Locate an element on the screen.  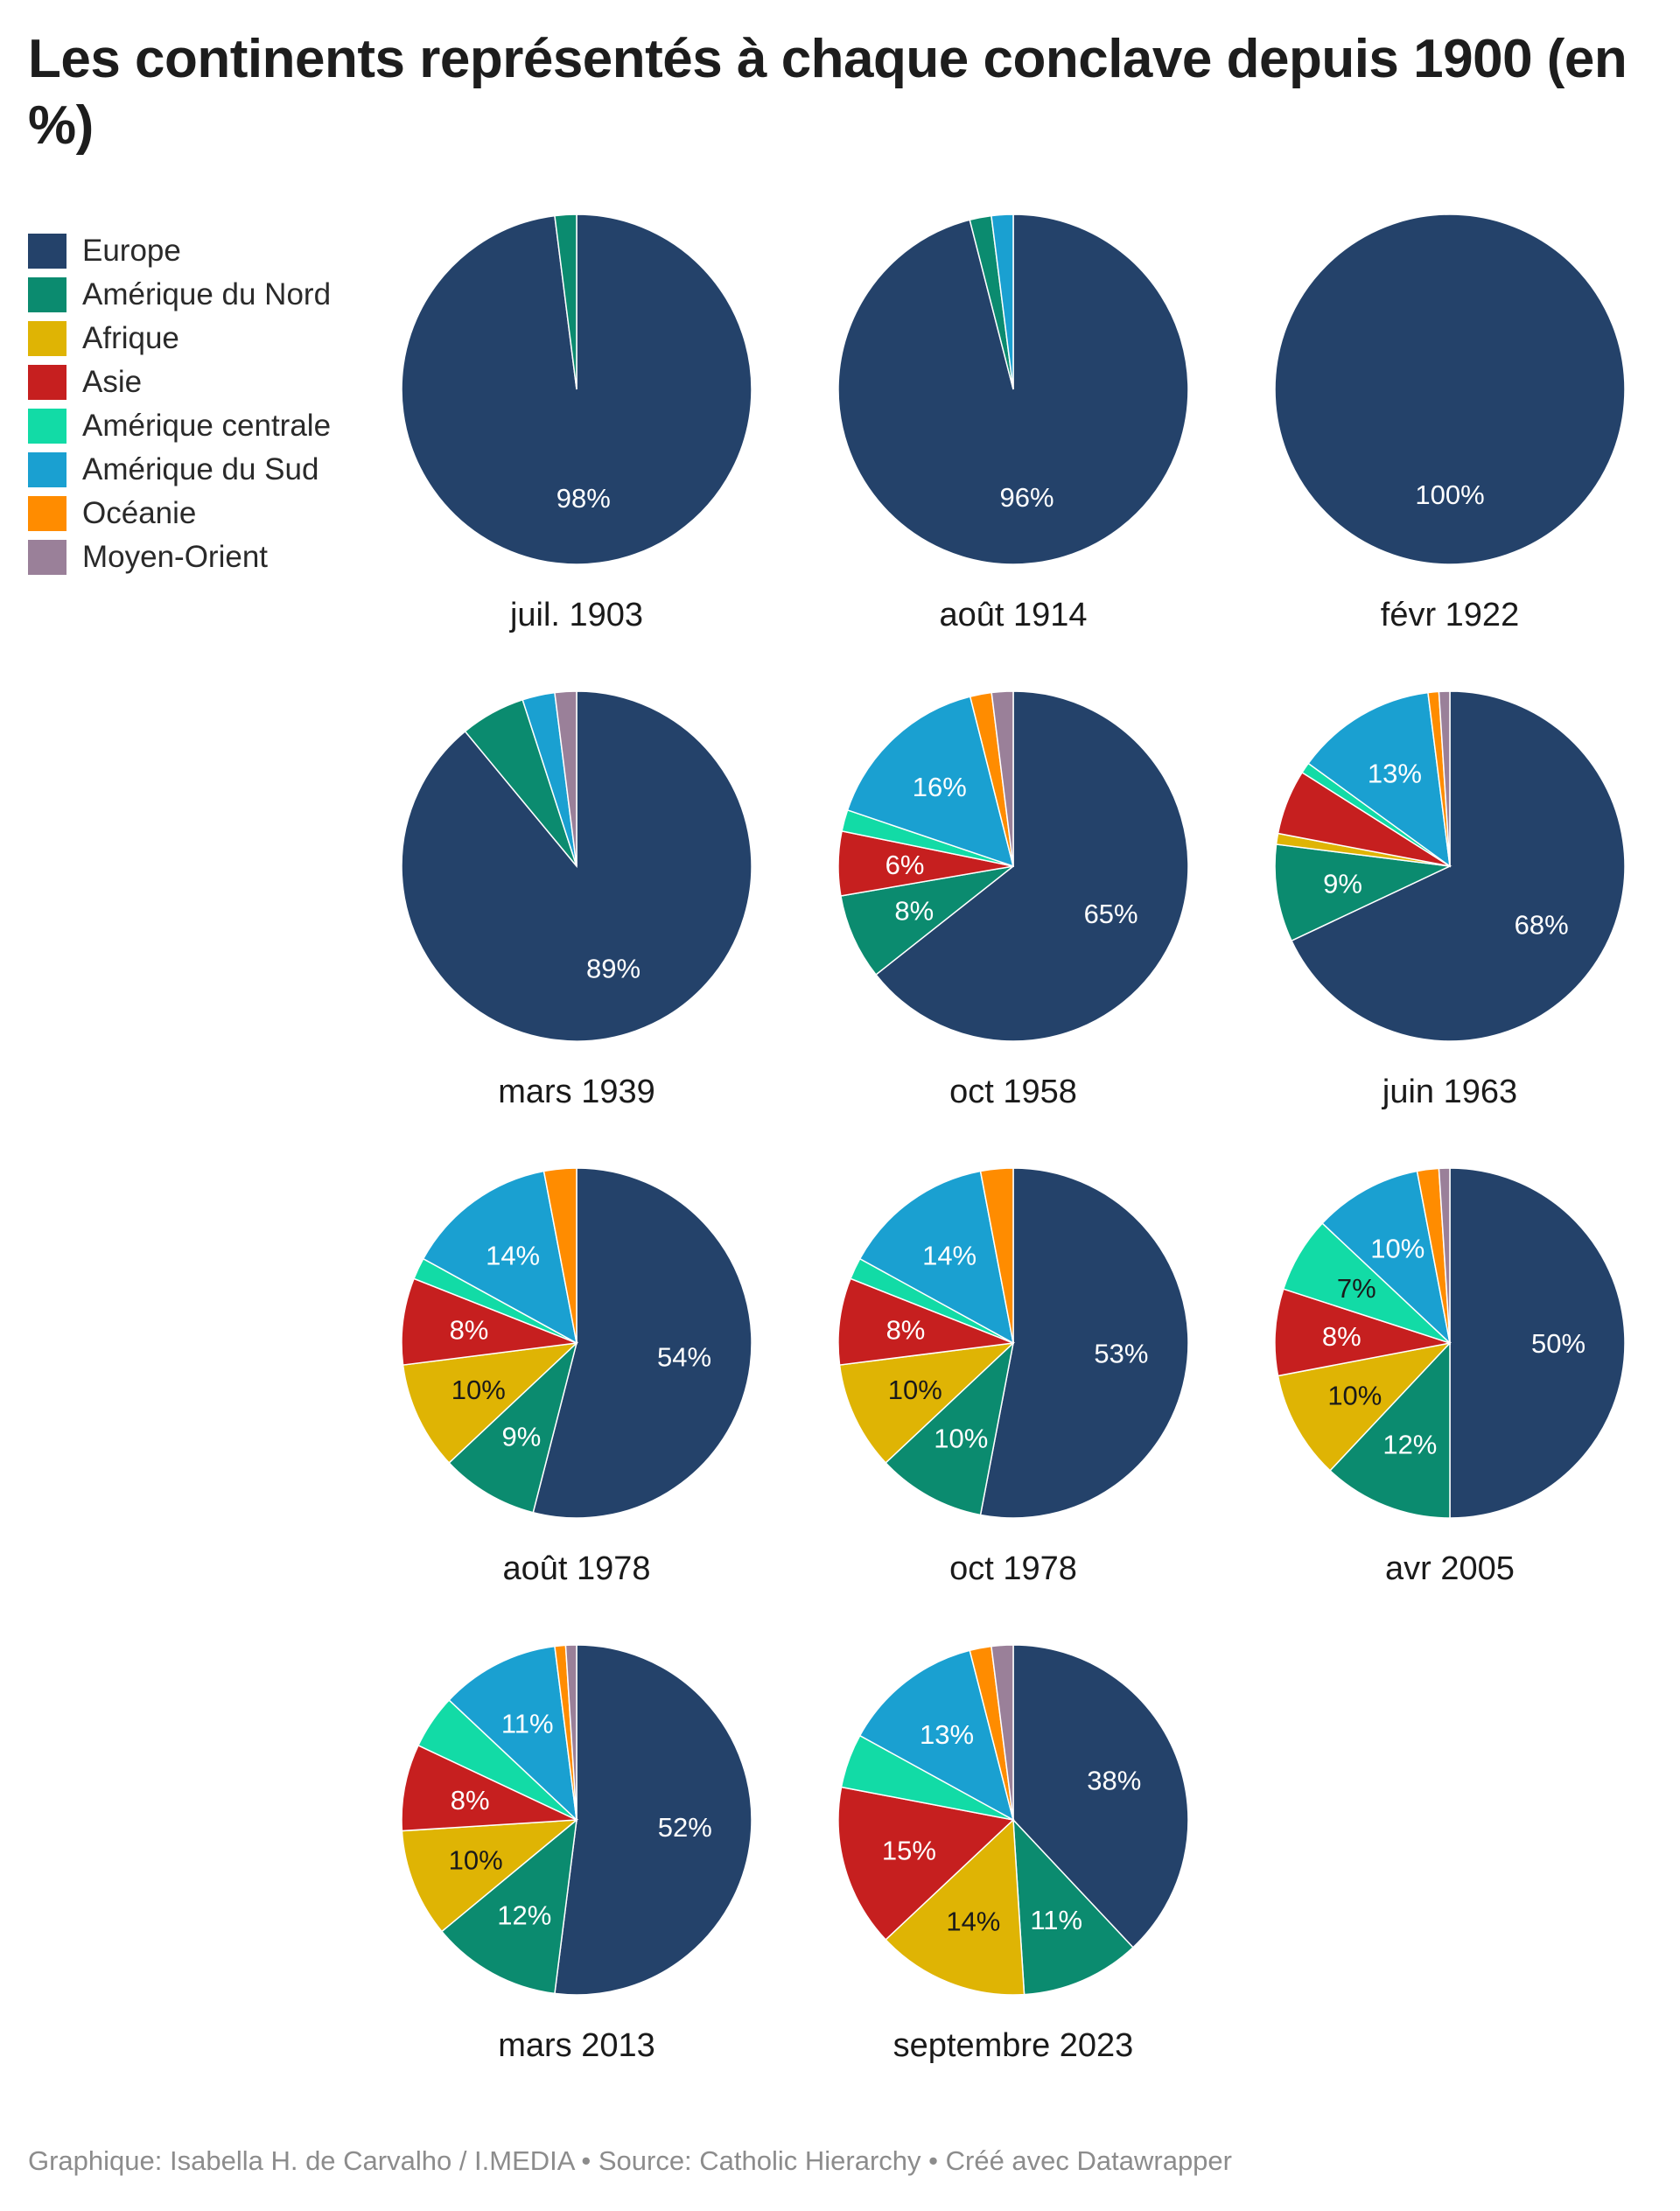
legend-item: Océanie is located at coordinates (212, 513).